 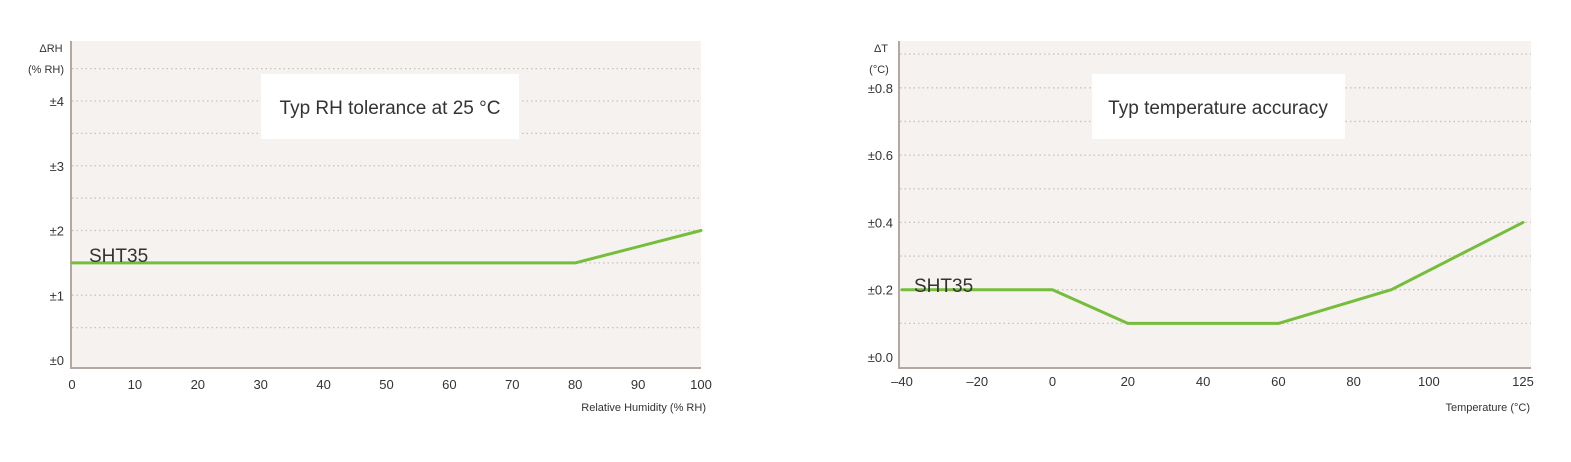 I want to click on y-tick-labels: ±0.0 ±0.2 ±0.4 ±0.6 ±0.8, so click(x=880, y=223).